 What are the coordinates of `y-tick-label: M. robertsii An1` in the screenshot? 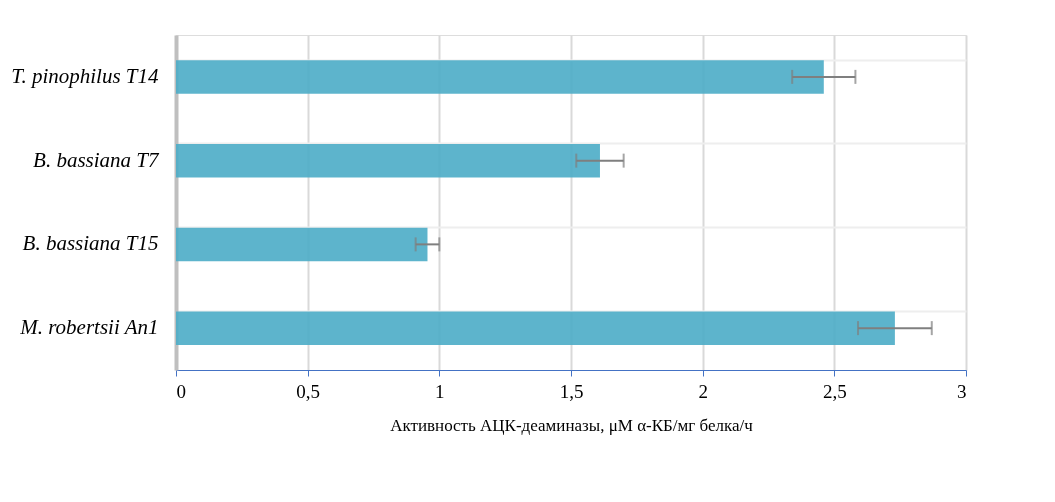 It's located at (89, 327).